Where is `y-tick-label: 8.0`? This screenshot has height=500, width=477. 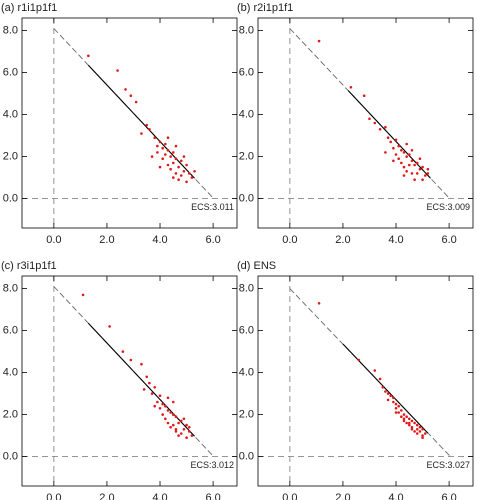 y-tick-label: 8.0 is located at coordinates (246, 31).